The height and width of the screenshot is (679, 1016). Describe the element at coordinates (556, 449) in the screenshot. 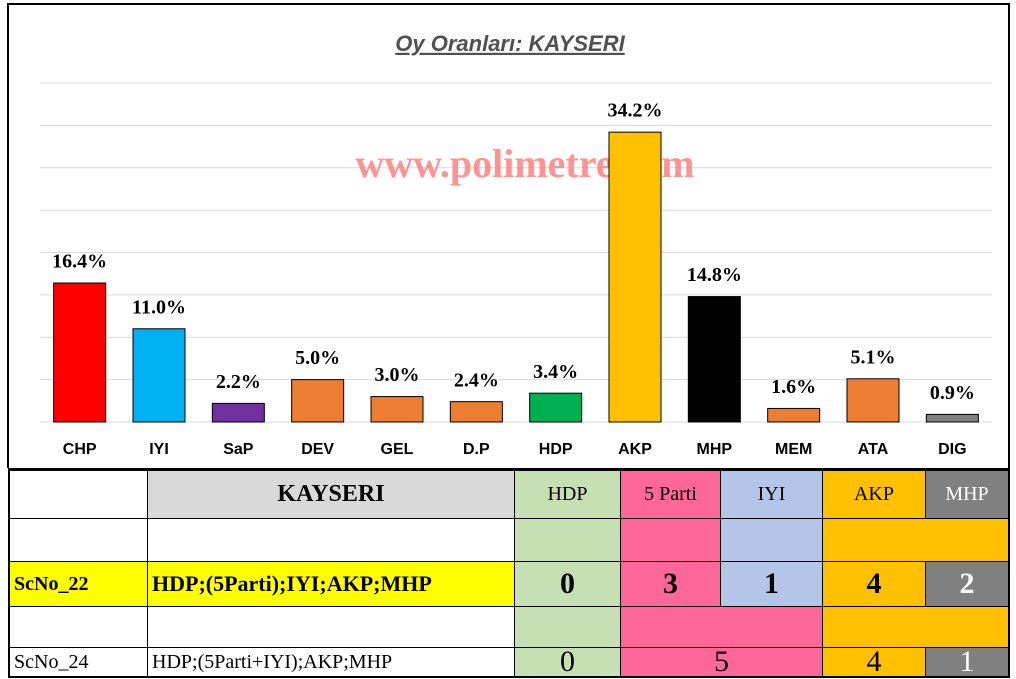

I see `x-tick-label: HDP` at that location.